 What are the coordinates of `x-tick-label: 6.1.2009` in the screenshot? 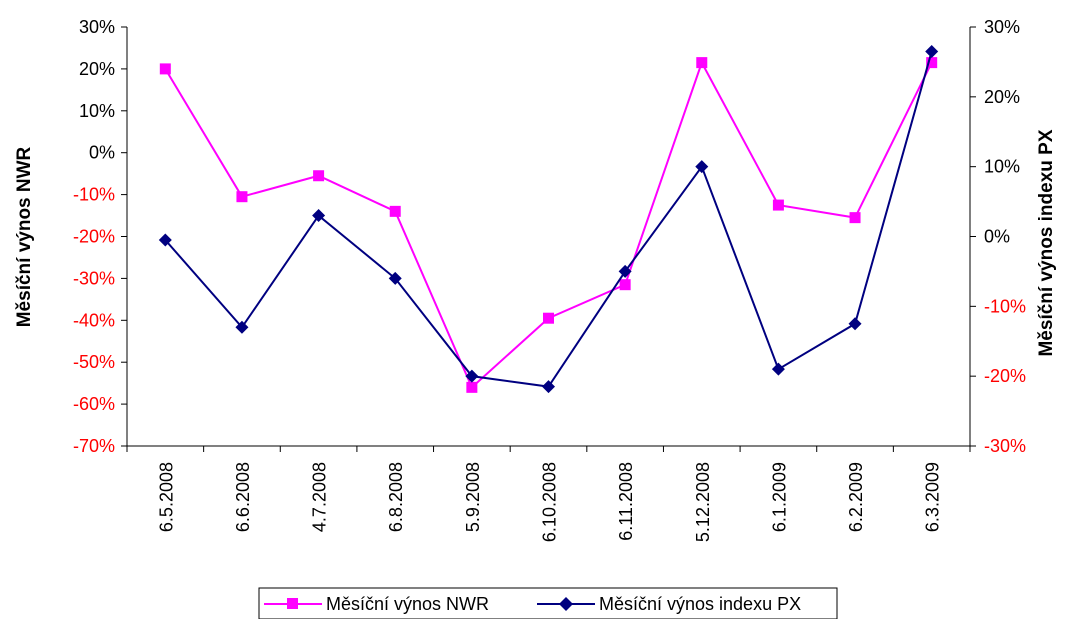 It's located at (779, 497).